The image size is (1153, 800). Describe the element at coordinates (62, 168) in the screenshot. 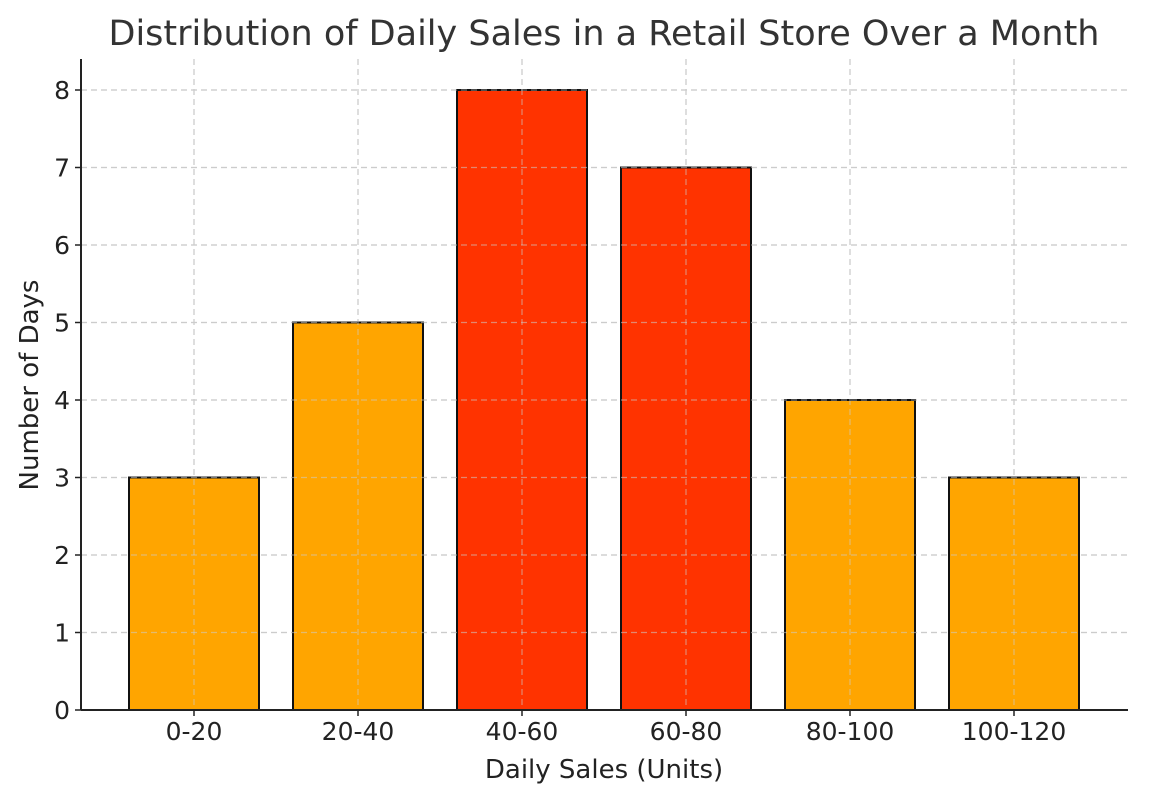

I see `y-tick-label: 7` at that location.